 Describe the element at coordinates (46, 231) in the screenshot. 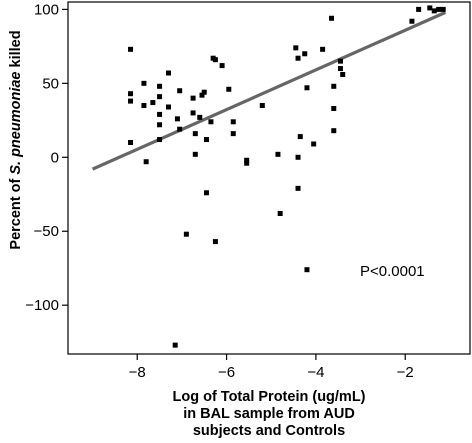

I see `y-tick-label: −50` at that location.